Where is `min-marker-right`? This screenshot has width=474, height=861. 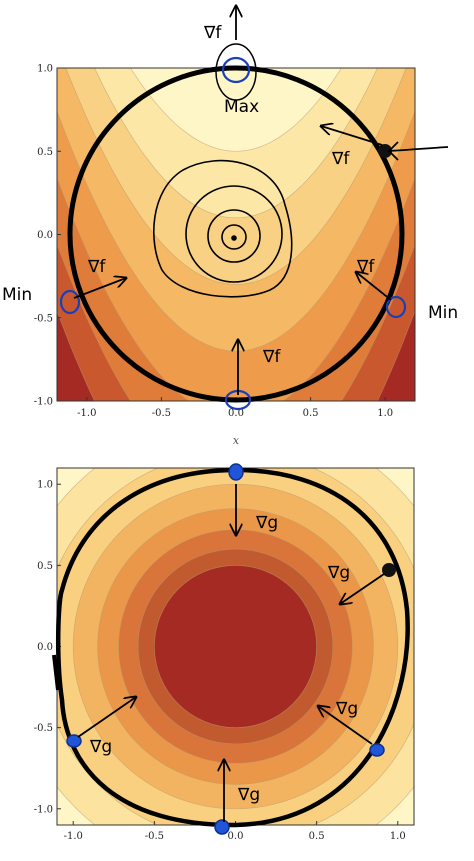
min-marker-right is located at coordinates (396, 307).